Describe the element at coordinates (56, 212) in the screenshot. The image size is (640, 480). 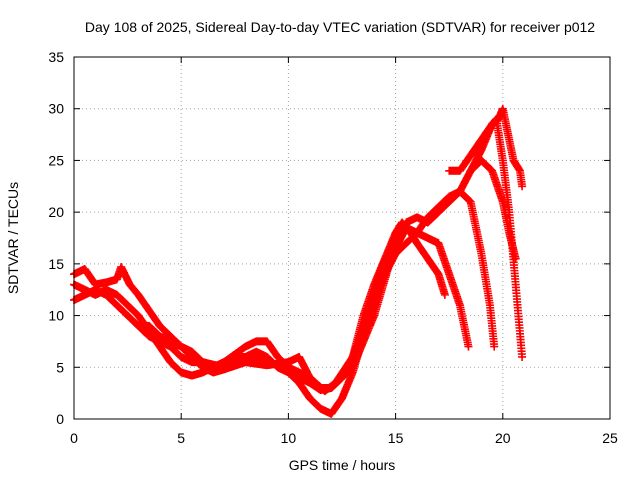
I see `y-tick-label: 20` at that location.